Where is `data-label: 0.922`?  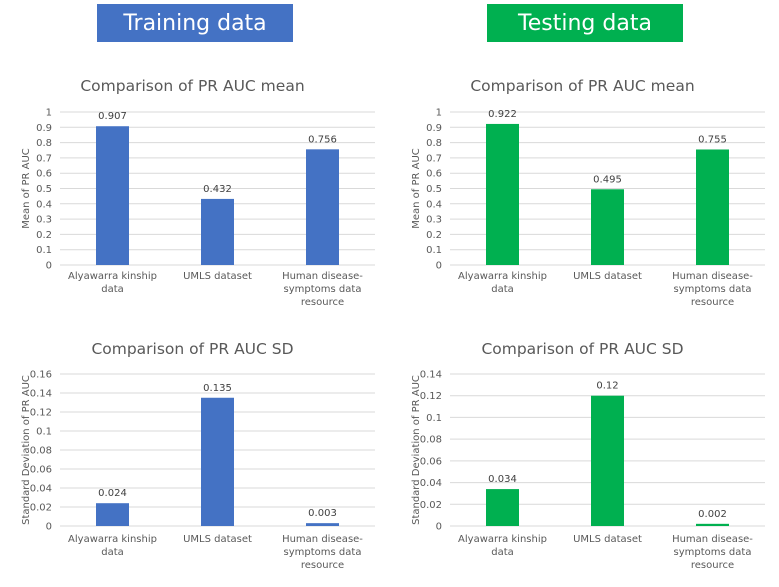
data-label: 0.922 is located at coordinates (502, 114).